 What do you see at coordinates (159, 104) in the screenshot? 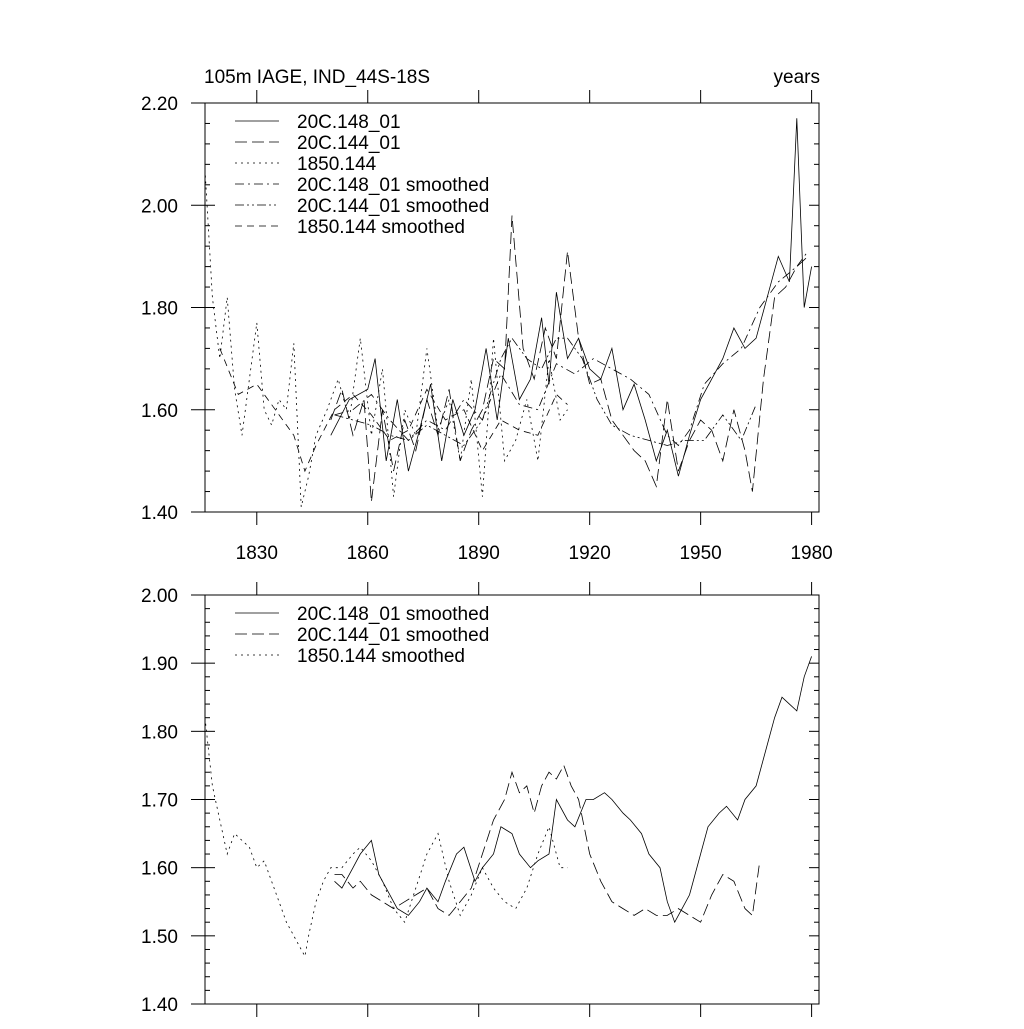
I see `y-tick-label: 2.20` at bounding box center [159, 104].